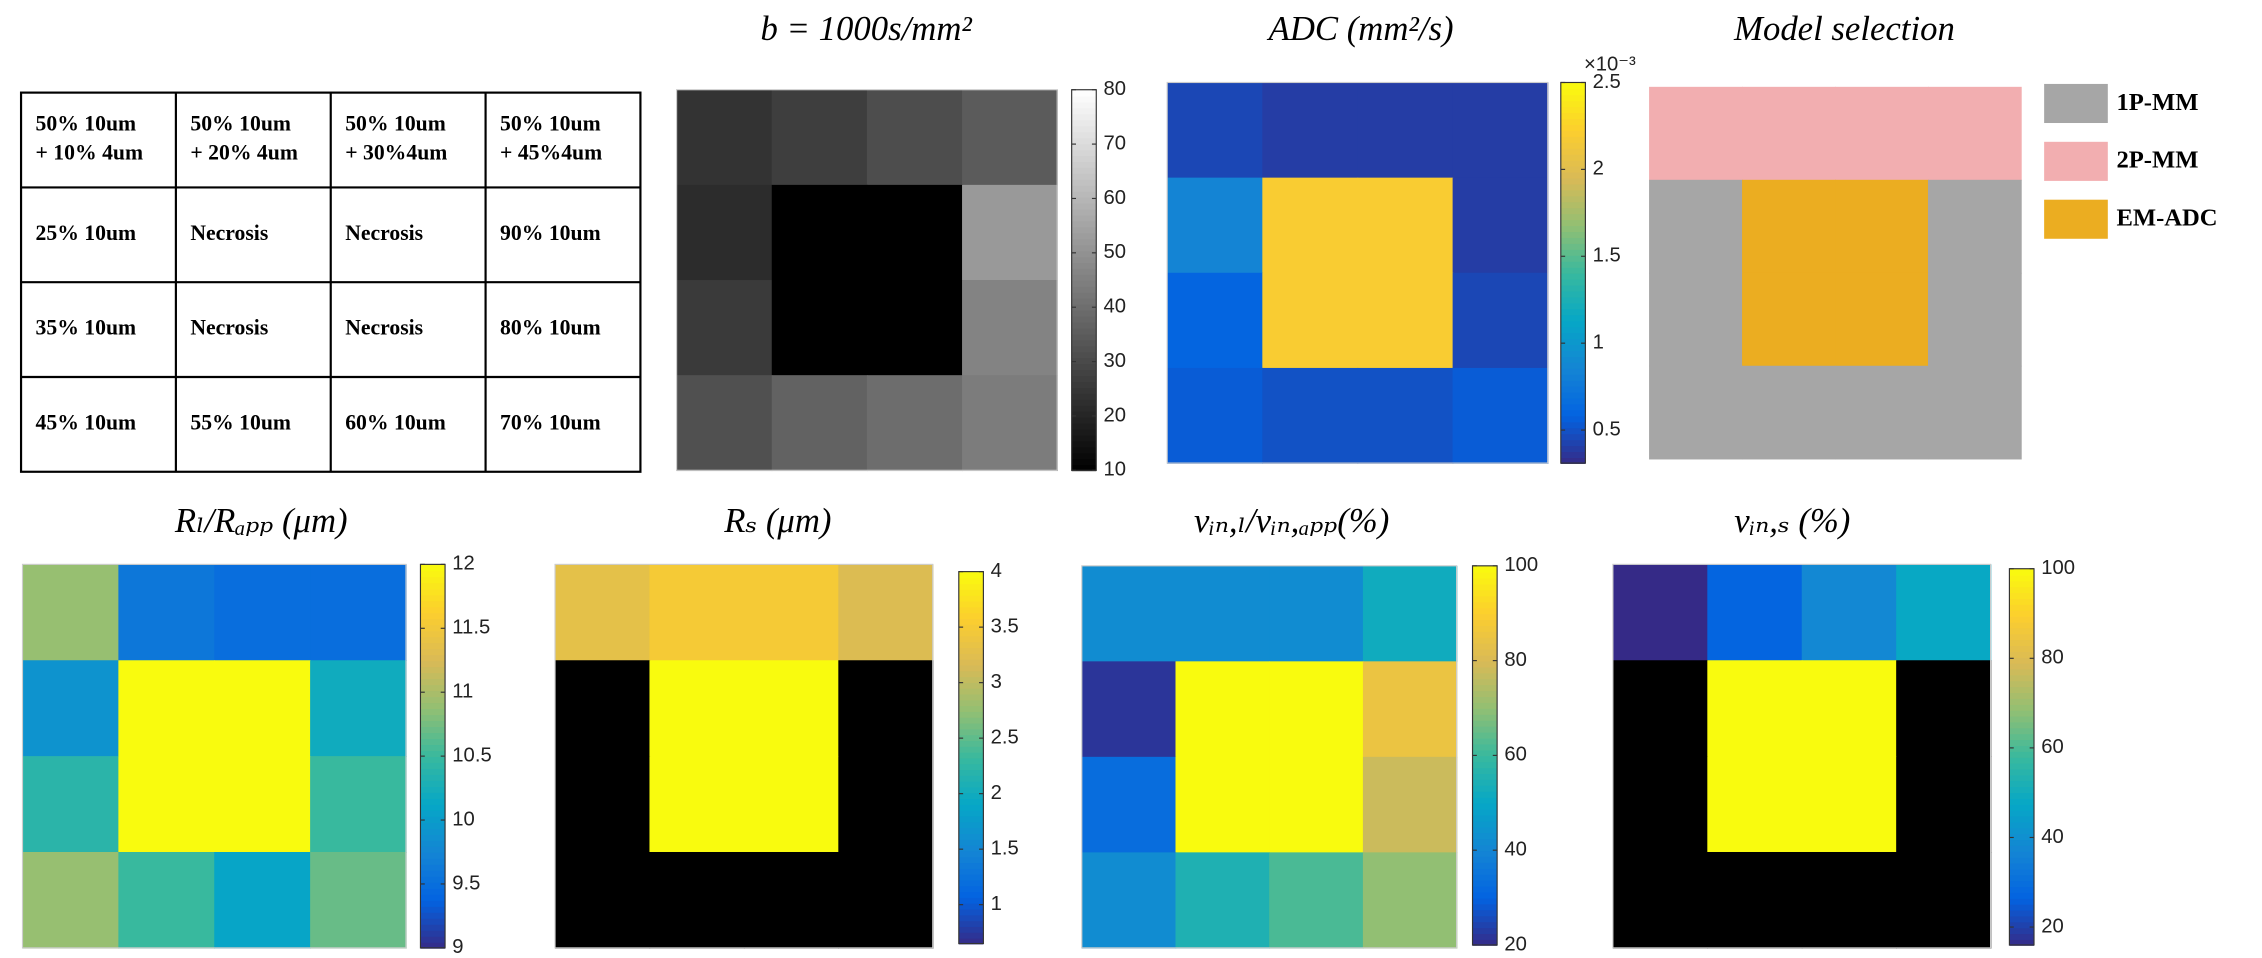 Image resolution: width=2262 pixels, height=958 pixels. Describe the element at coordinates (1515, 755) in the screenshot. I see `colorbar-tick-label: 60` at that location.